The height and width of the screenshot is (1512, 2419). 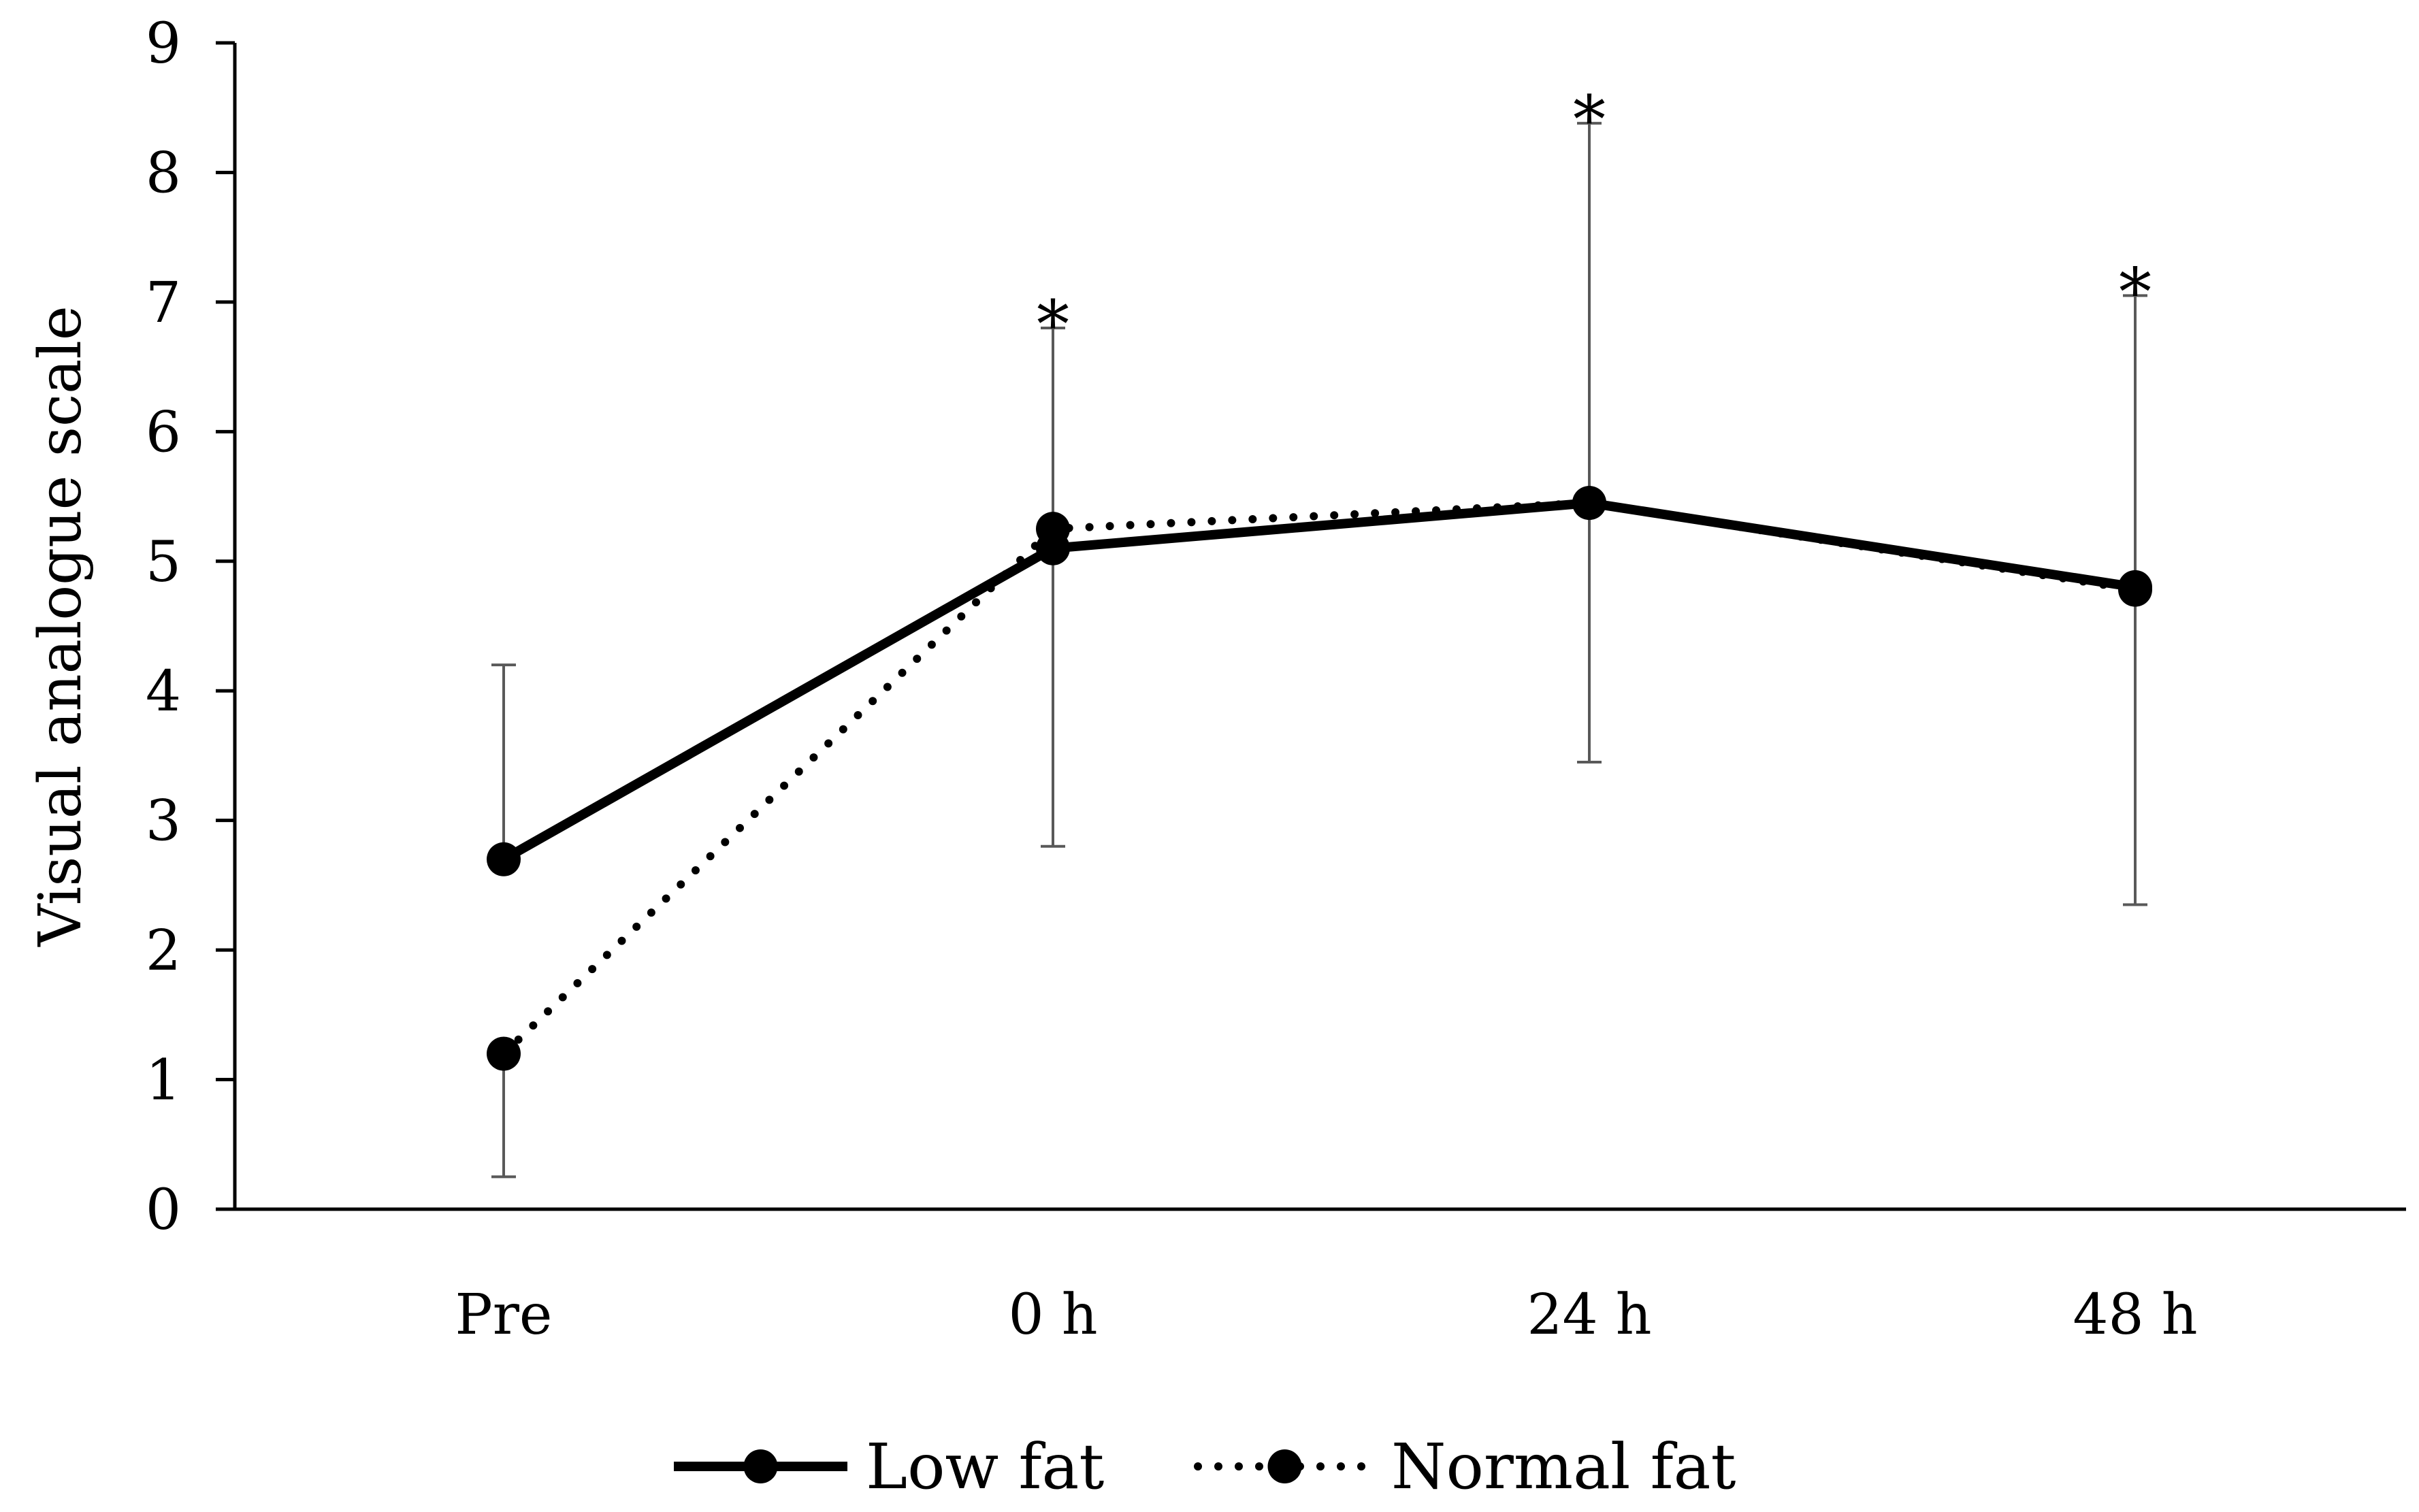 I want to click on y-tick-label: 1, so click(x=163, y=1081).